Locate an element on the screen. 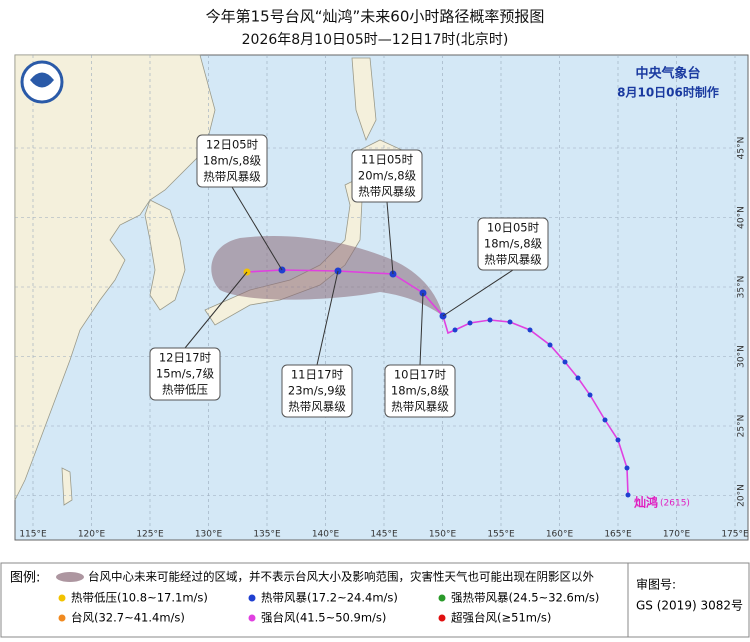 Image resolution: width=750 pixels, height=642 pixels. legend-text: 强热带风暴(24.5~32.6m/s) is located at coordinates (525, 598).